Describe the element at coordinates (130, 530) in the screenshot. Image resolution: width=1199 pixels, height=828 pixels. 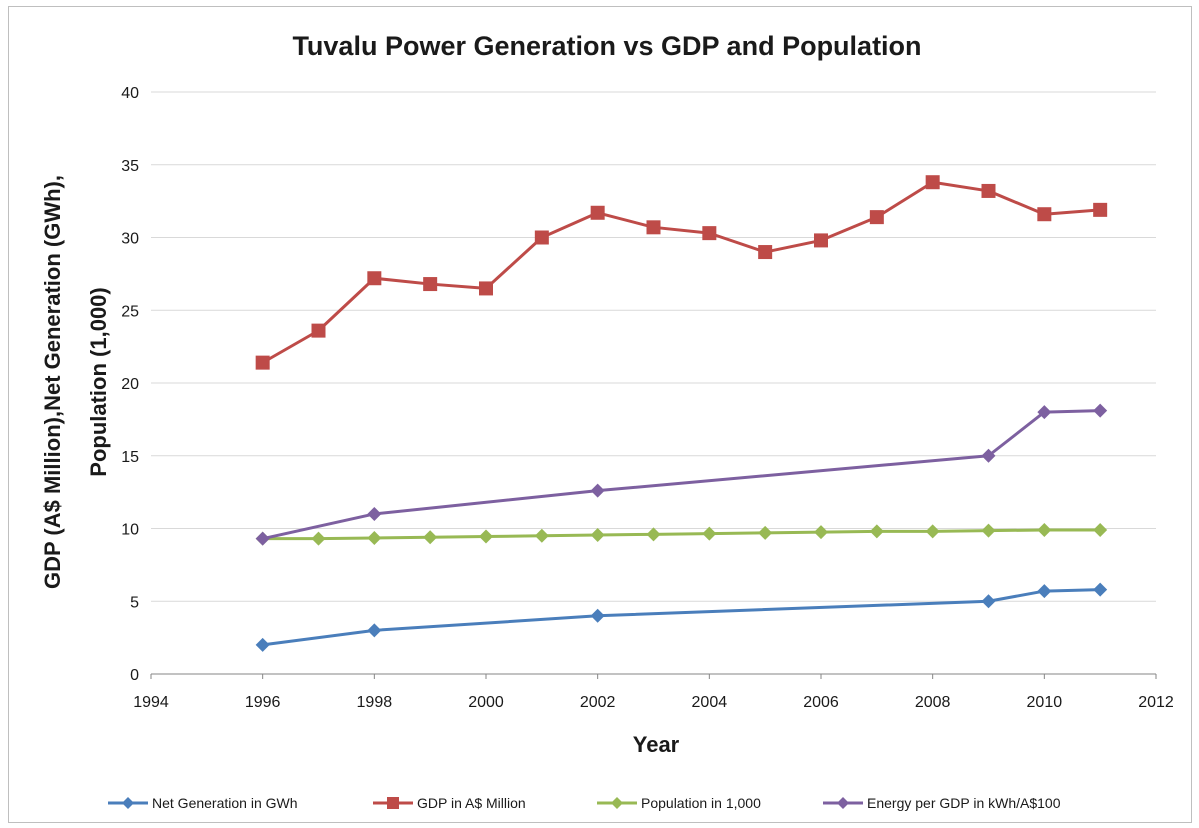
I see `y-tick-label: 10` at that location.